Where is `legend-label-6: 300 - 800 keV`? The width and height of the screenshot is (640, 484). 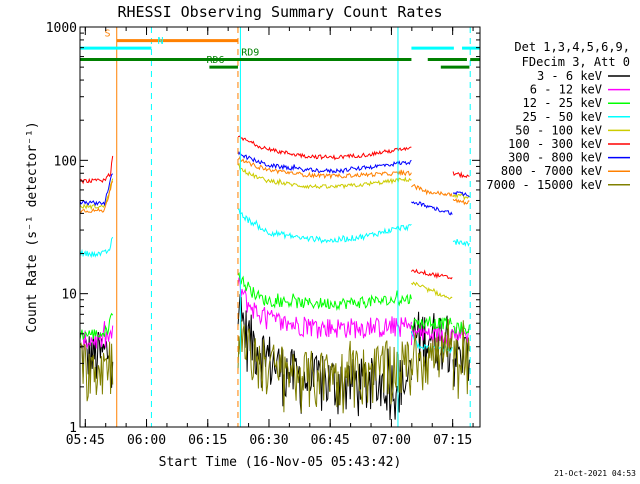 legend-label-6: 300 - 800 keV is located at coordinates (555, 158).